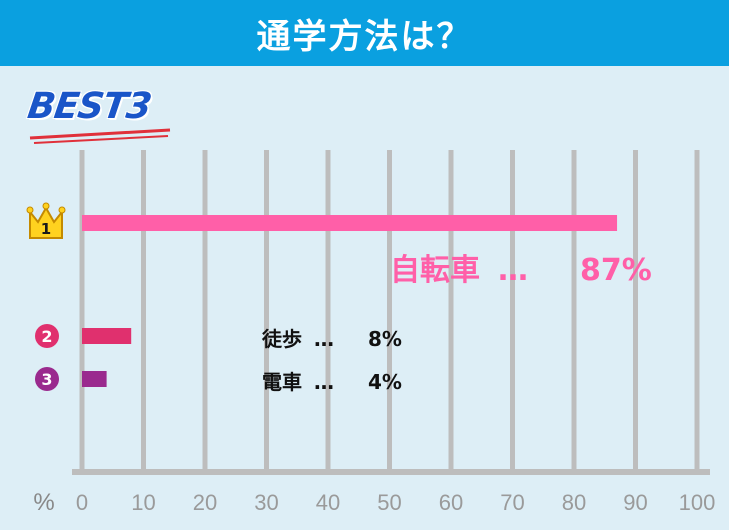  What do you see at coordinates (635, 502) in the screenshot?
I see `x-tick-label: 90` at bounding box center [635, 502].